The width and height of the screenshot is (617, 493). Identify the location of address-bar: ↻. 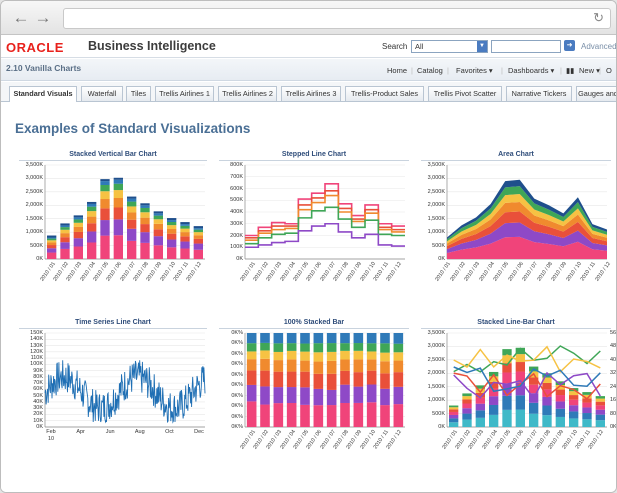
(337, 18).